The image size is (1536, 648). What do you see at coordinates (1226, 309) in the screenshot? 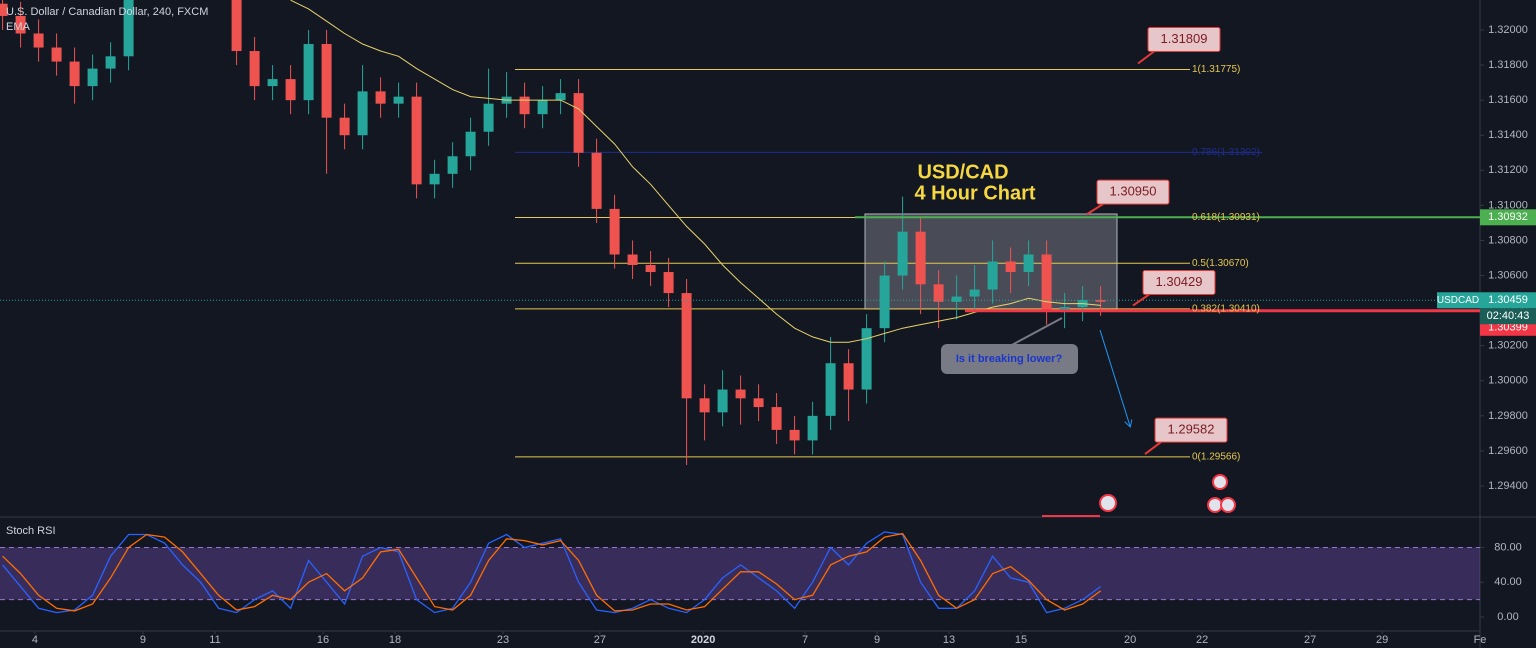
I see `fib-label: 0.382(1.30410)` at bounding box center [1226, 309].